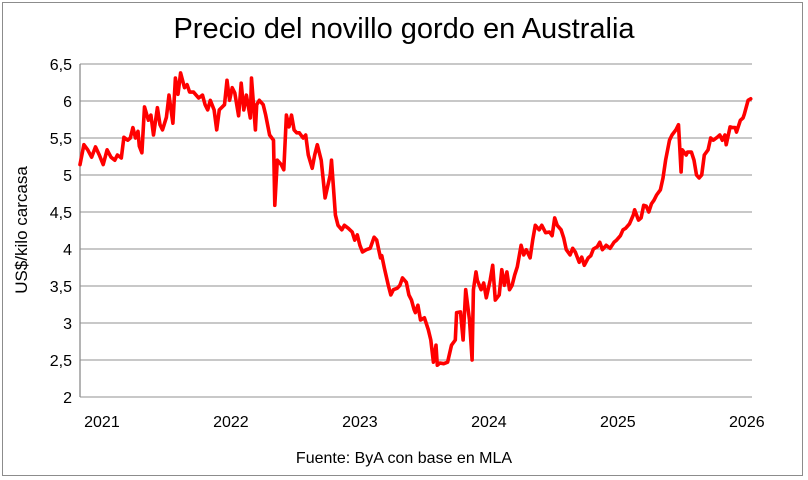 This screenshot has height=480, width=808. What do you see at coordinates (61, 287) in the screenshot?
I see `y-tick-label: 3,5` at bounding box center [61, 287].